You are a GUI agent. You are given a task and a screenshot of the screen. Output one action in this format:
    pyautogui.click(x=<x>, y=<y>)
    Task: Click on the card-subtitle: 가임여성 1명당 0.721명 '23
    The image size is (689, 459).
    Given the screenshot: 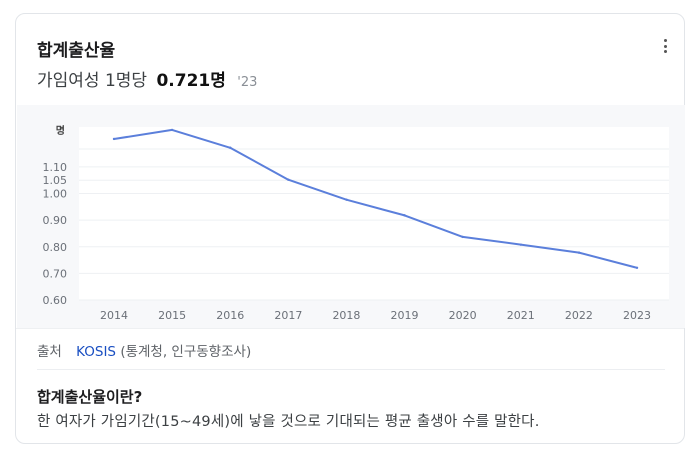 What is the action you would take?
    pyautogui.click(x=147, y=78)
    